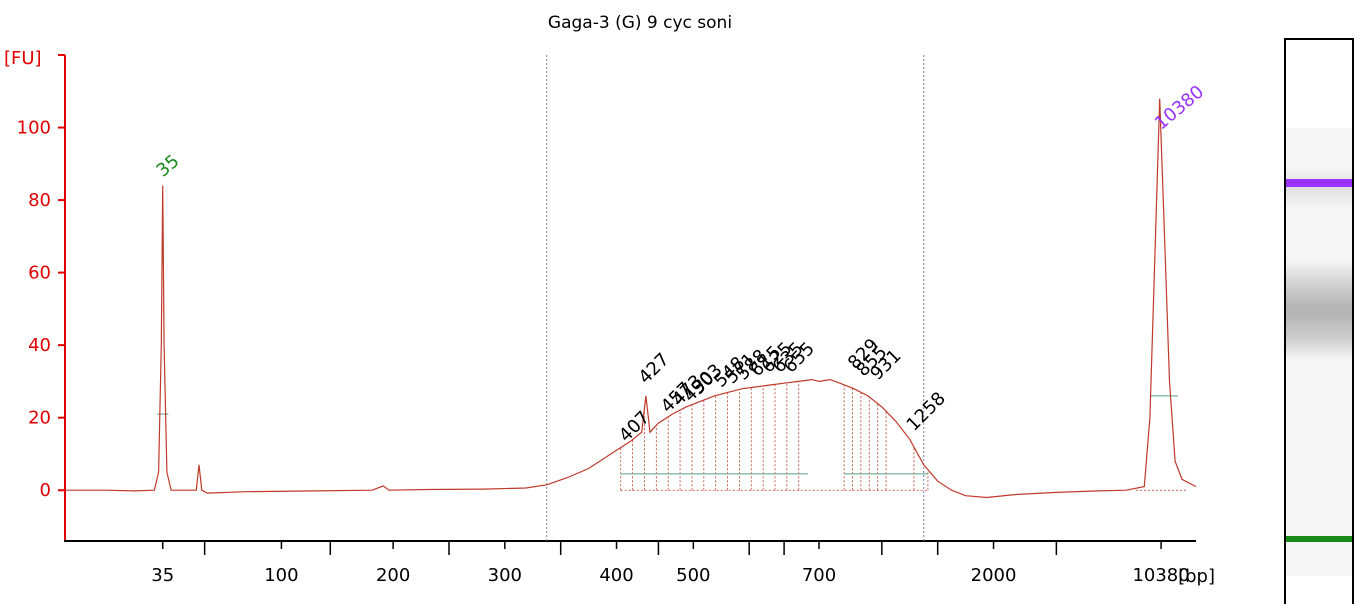  Describe the element at coordinates (1319, 539) in the screenshot. I see `gel-band-lower-marker` at that location.